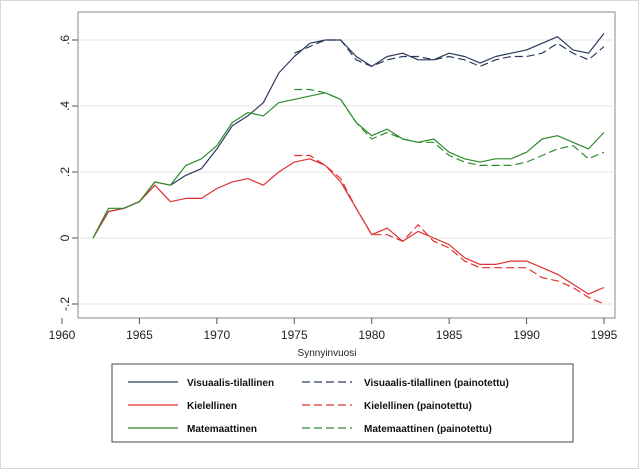 The height and width of the screenshot is (469, 639). I want to click on x-tick-label: 1995, so click(604, 335).